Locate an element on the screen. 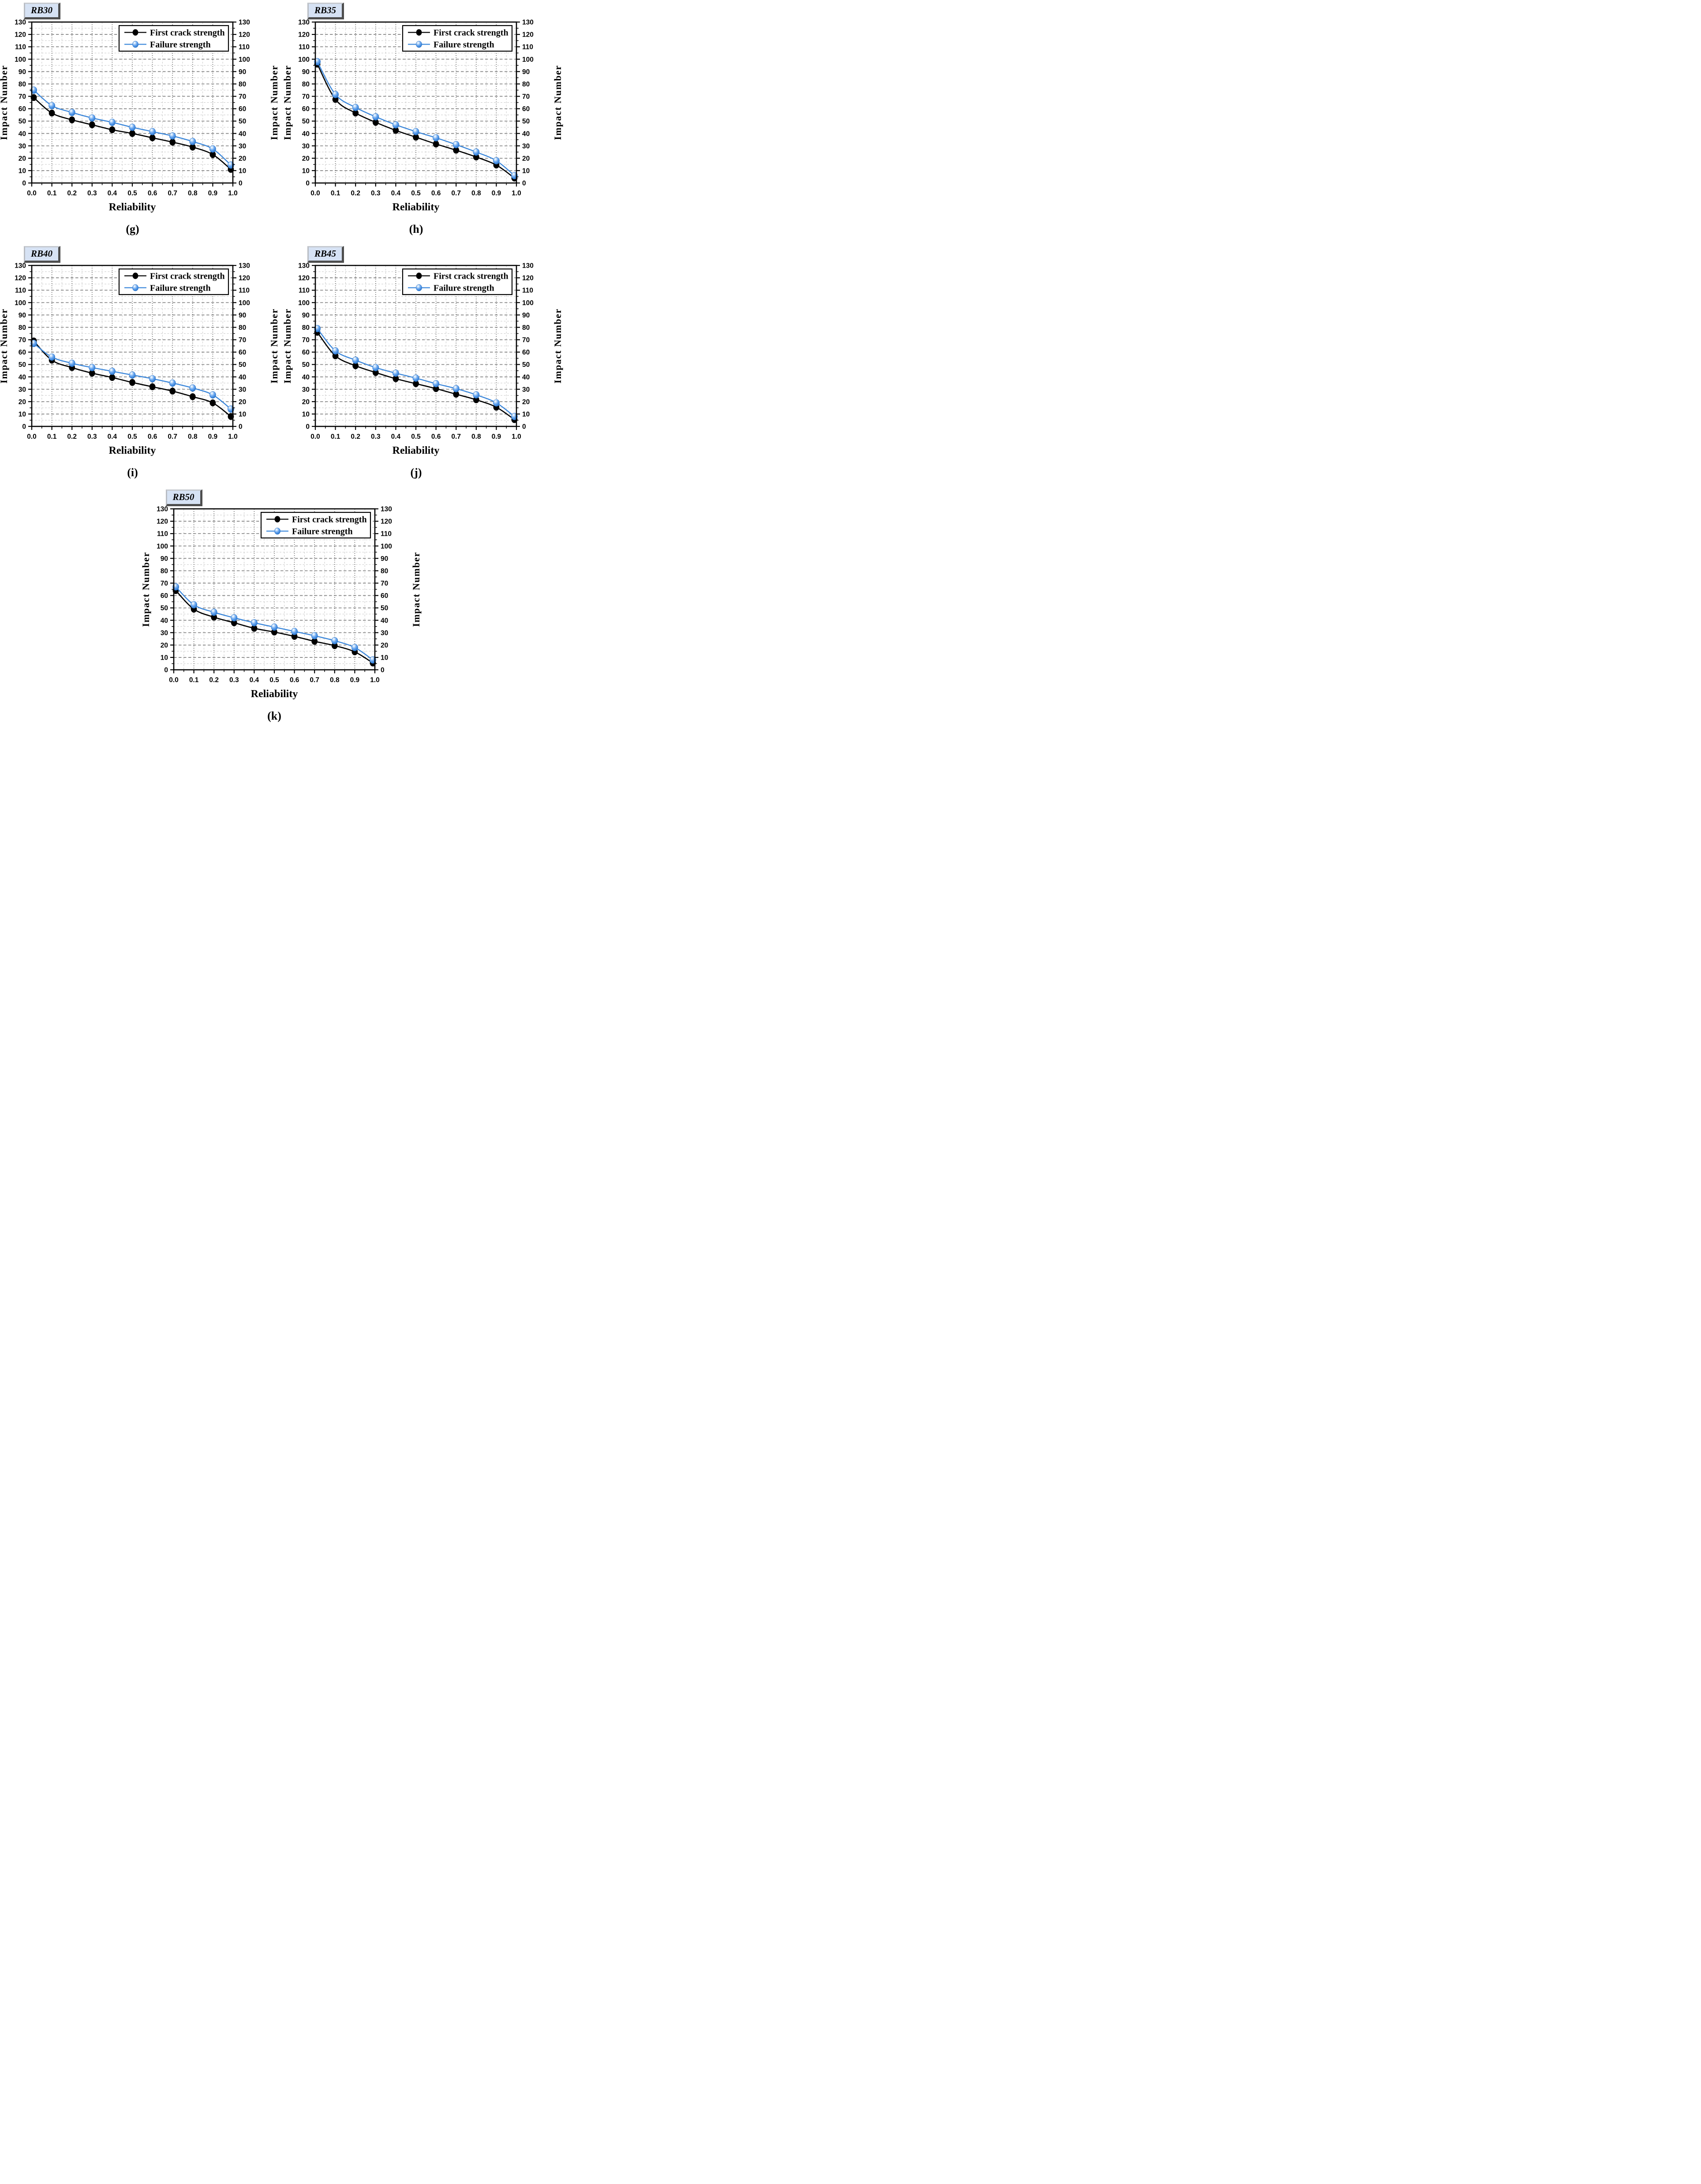 This screenshot has height=2184, width=1701. y-axis-title-right: Impact Number is located at coordinates (275, 102).